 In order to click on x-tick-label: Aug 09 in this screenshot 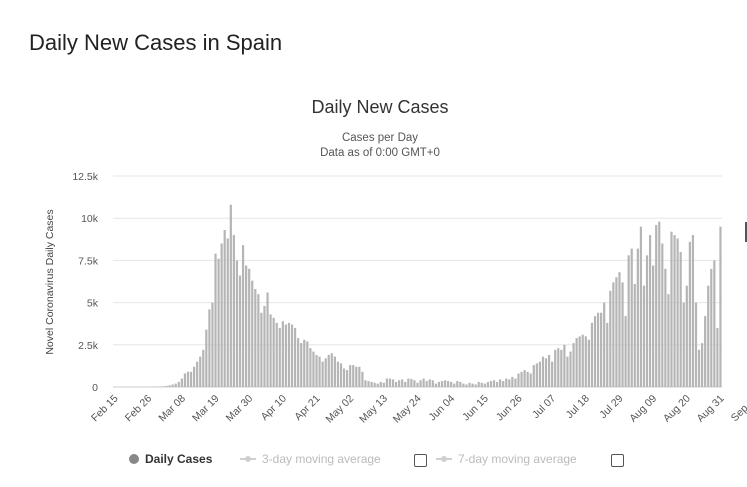, I will do `click(643, 409)`.